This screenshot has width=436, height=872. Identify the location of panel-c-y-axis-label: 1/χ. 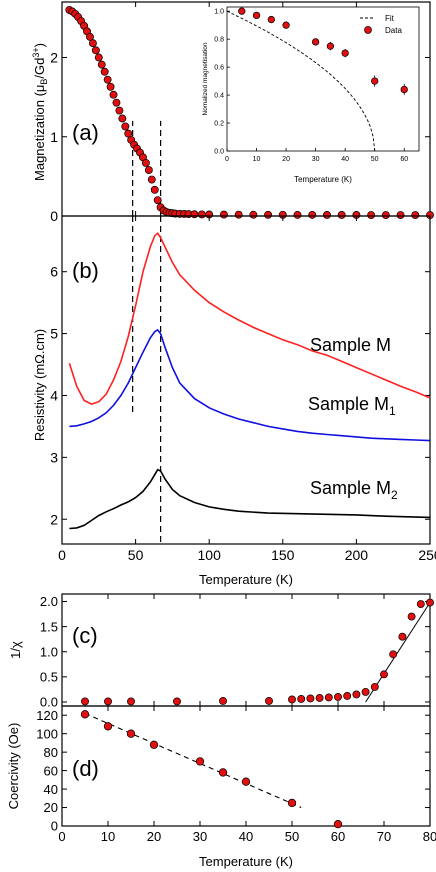
(15, 650).